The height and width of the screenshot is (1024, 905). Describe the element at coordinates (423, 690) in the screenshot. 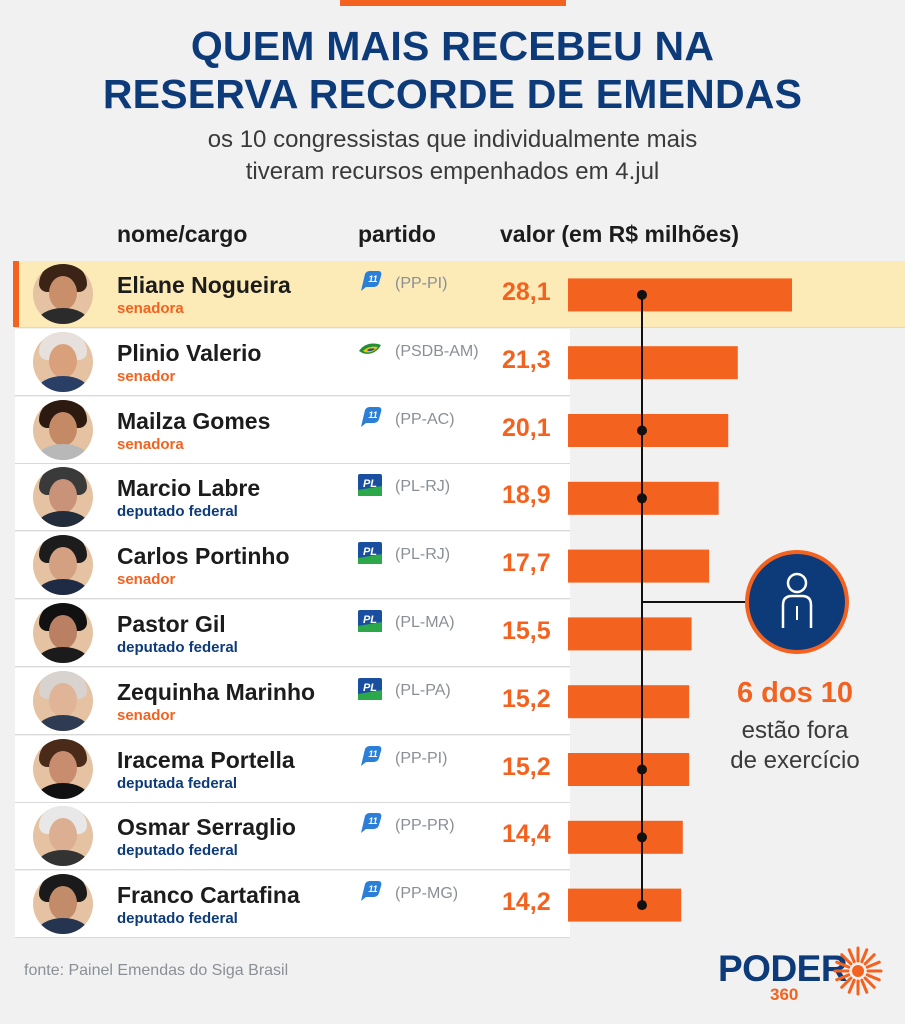

I see `party-label: (PL-PA)` at that location.